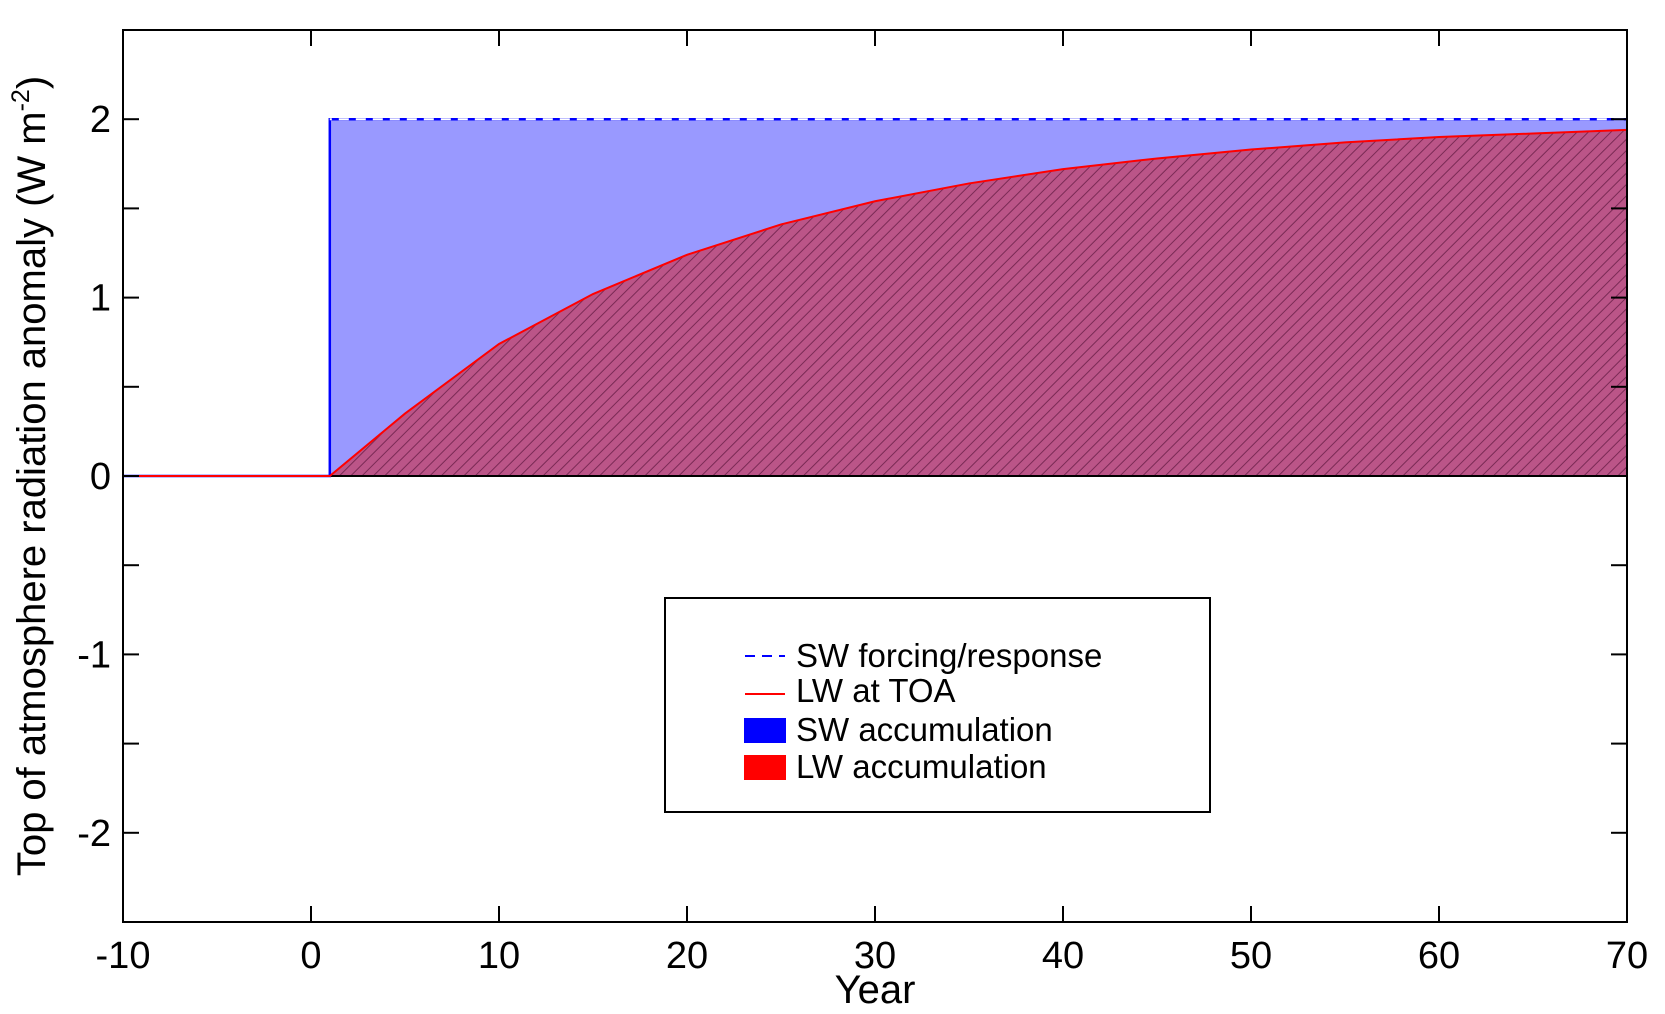 This screenshot has width=1665, height=1014. I want to click on x-tick-label: 60, so click(1439, 956).